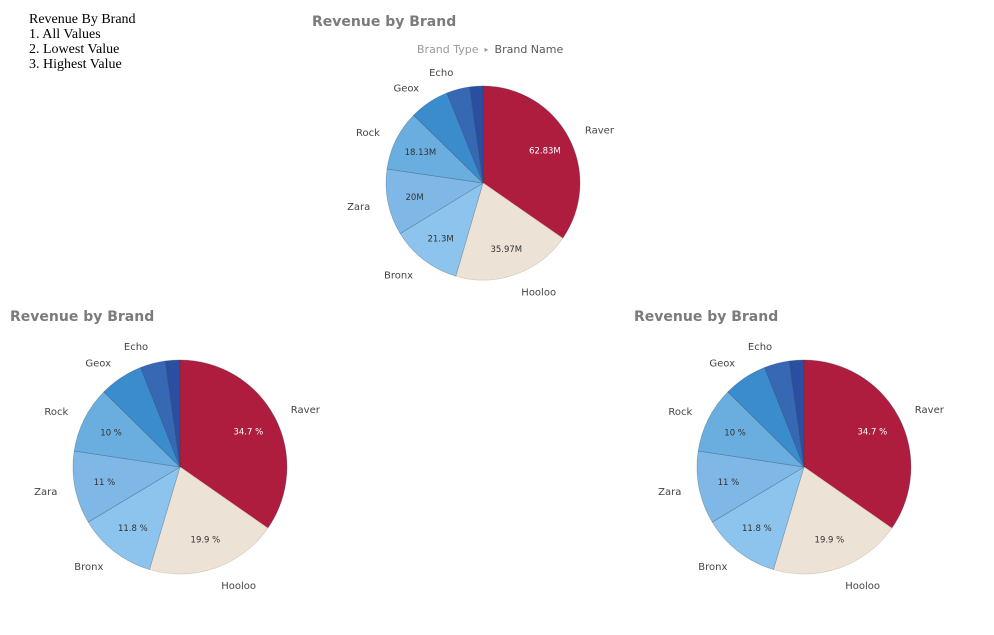 The image size is (994, 635). Describe the element at coordinates (506, 250) in the screenshot. I see `data-label-hooloo: 35.97M` at that location.